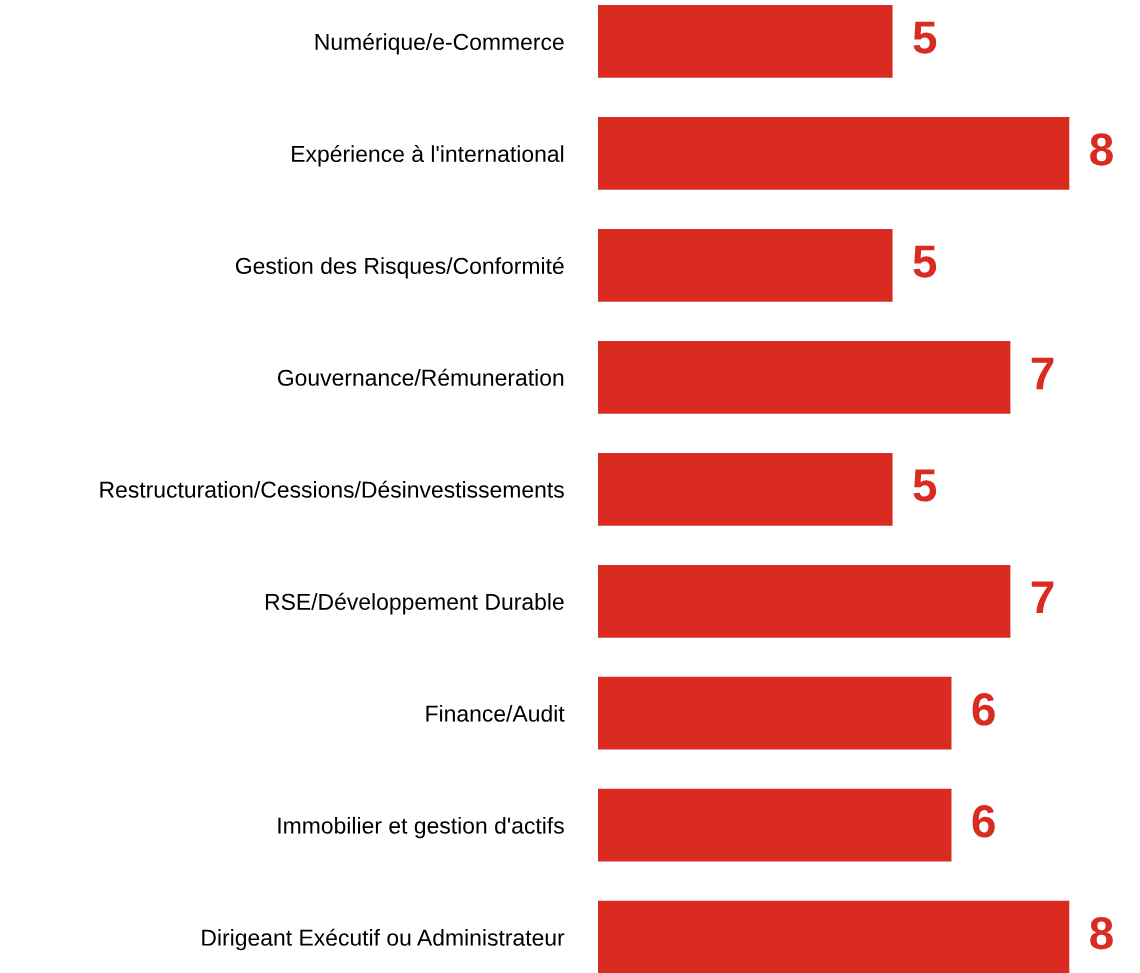 The height and width of the screenshot is (973, 1140). What do you see at coordinates (421, 827) in the screenshot?
I see `y-tick-label: Immobilier et gestion d'actifs` at bounding box center [421, 827].